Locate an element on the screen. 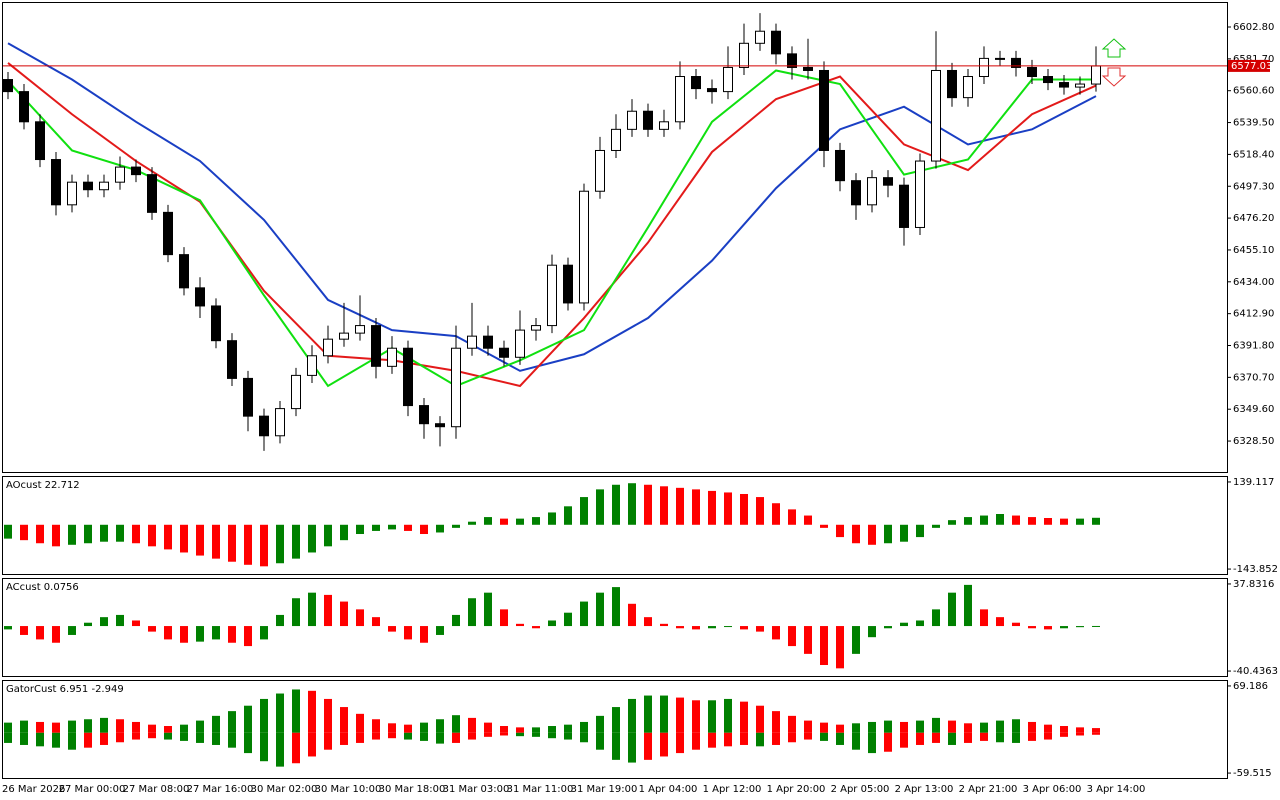 The height and width of the screenshot is (800, 1280). sell-arrow-icon is located at coordinates (1114, 77).